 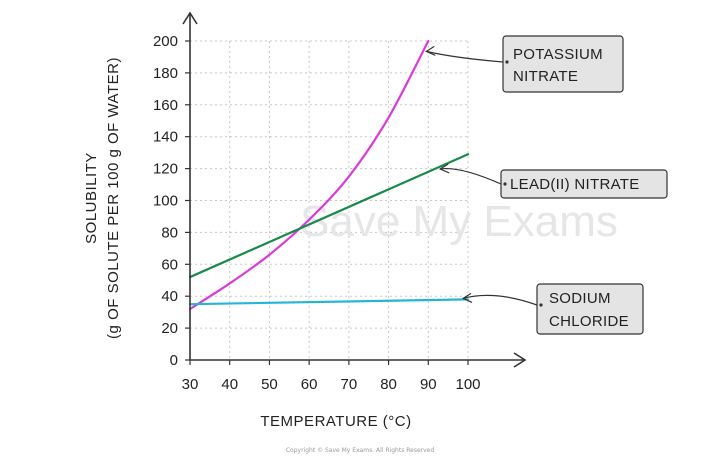 What do you see at coordinates (165, 41) in the screenshot?
I see `y-tick-label: 200` at bounding box center [165, 41].